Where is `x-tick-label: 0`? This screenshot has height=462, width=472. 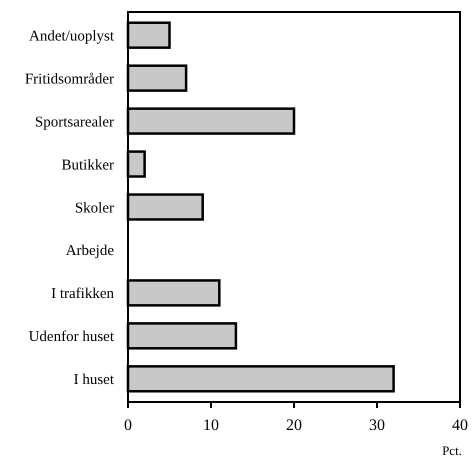
x-tick-label: 0 is located at coordinates (128, 425).